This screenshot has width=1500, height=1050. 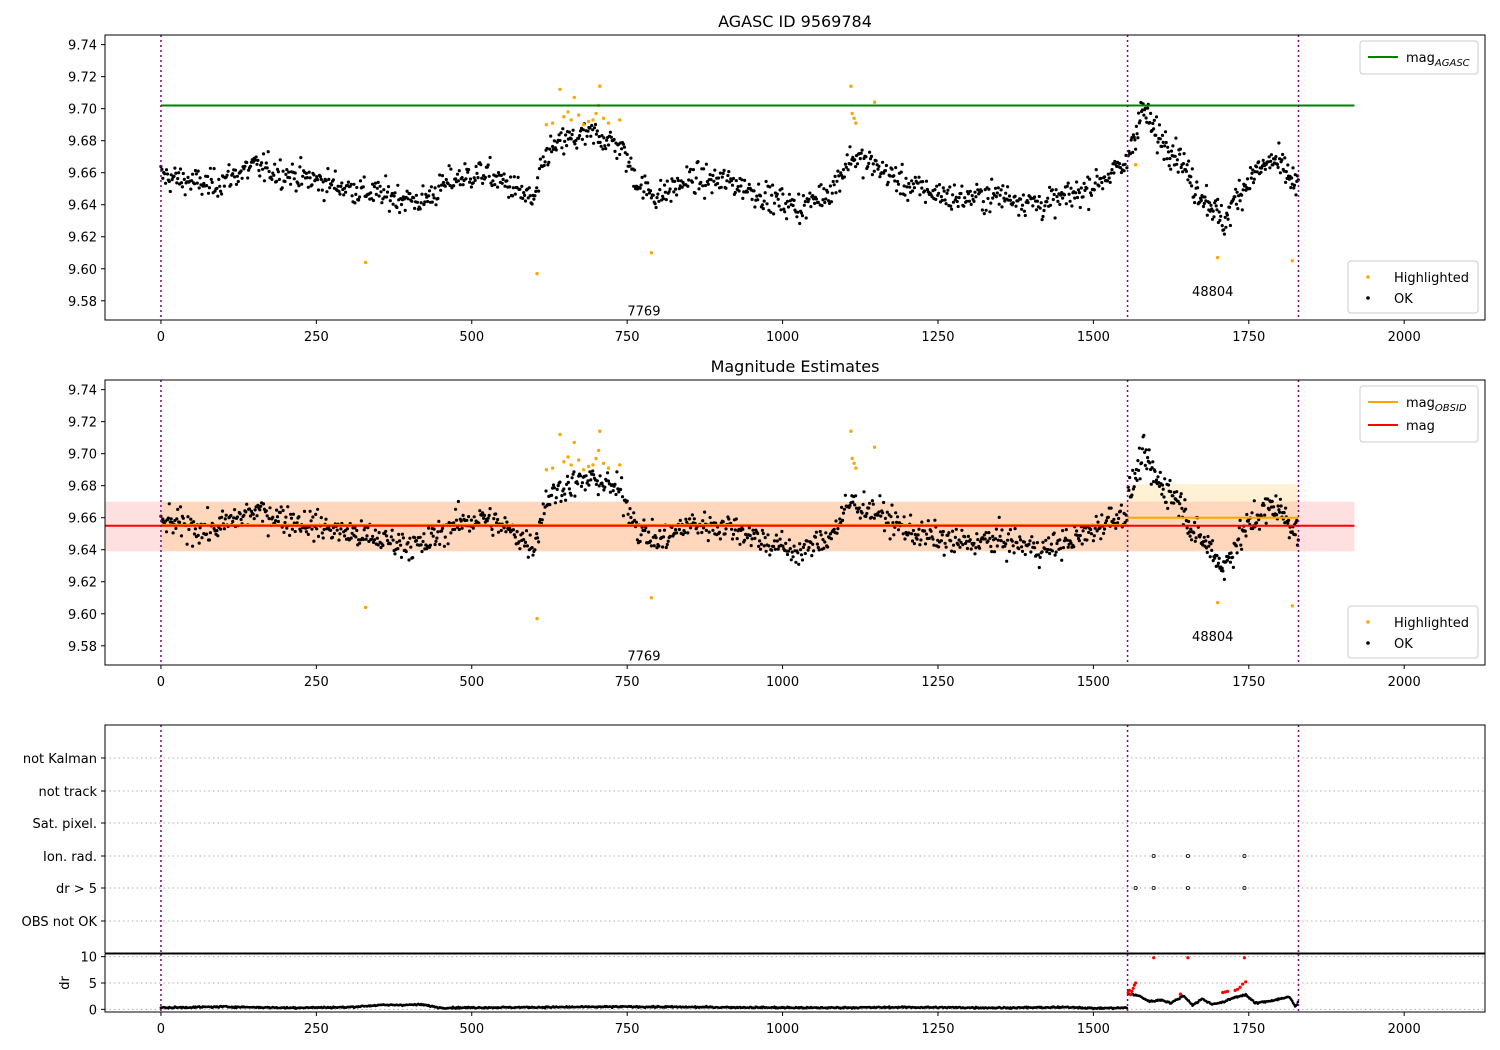 What do you see at coordinates (1228, 991) in the screenshot?
I see `dr-point-highlighted` at bounding box center [1228, 991].